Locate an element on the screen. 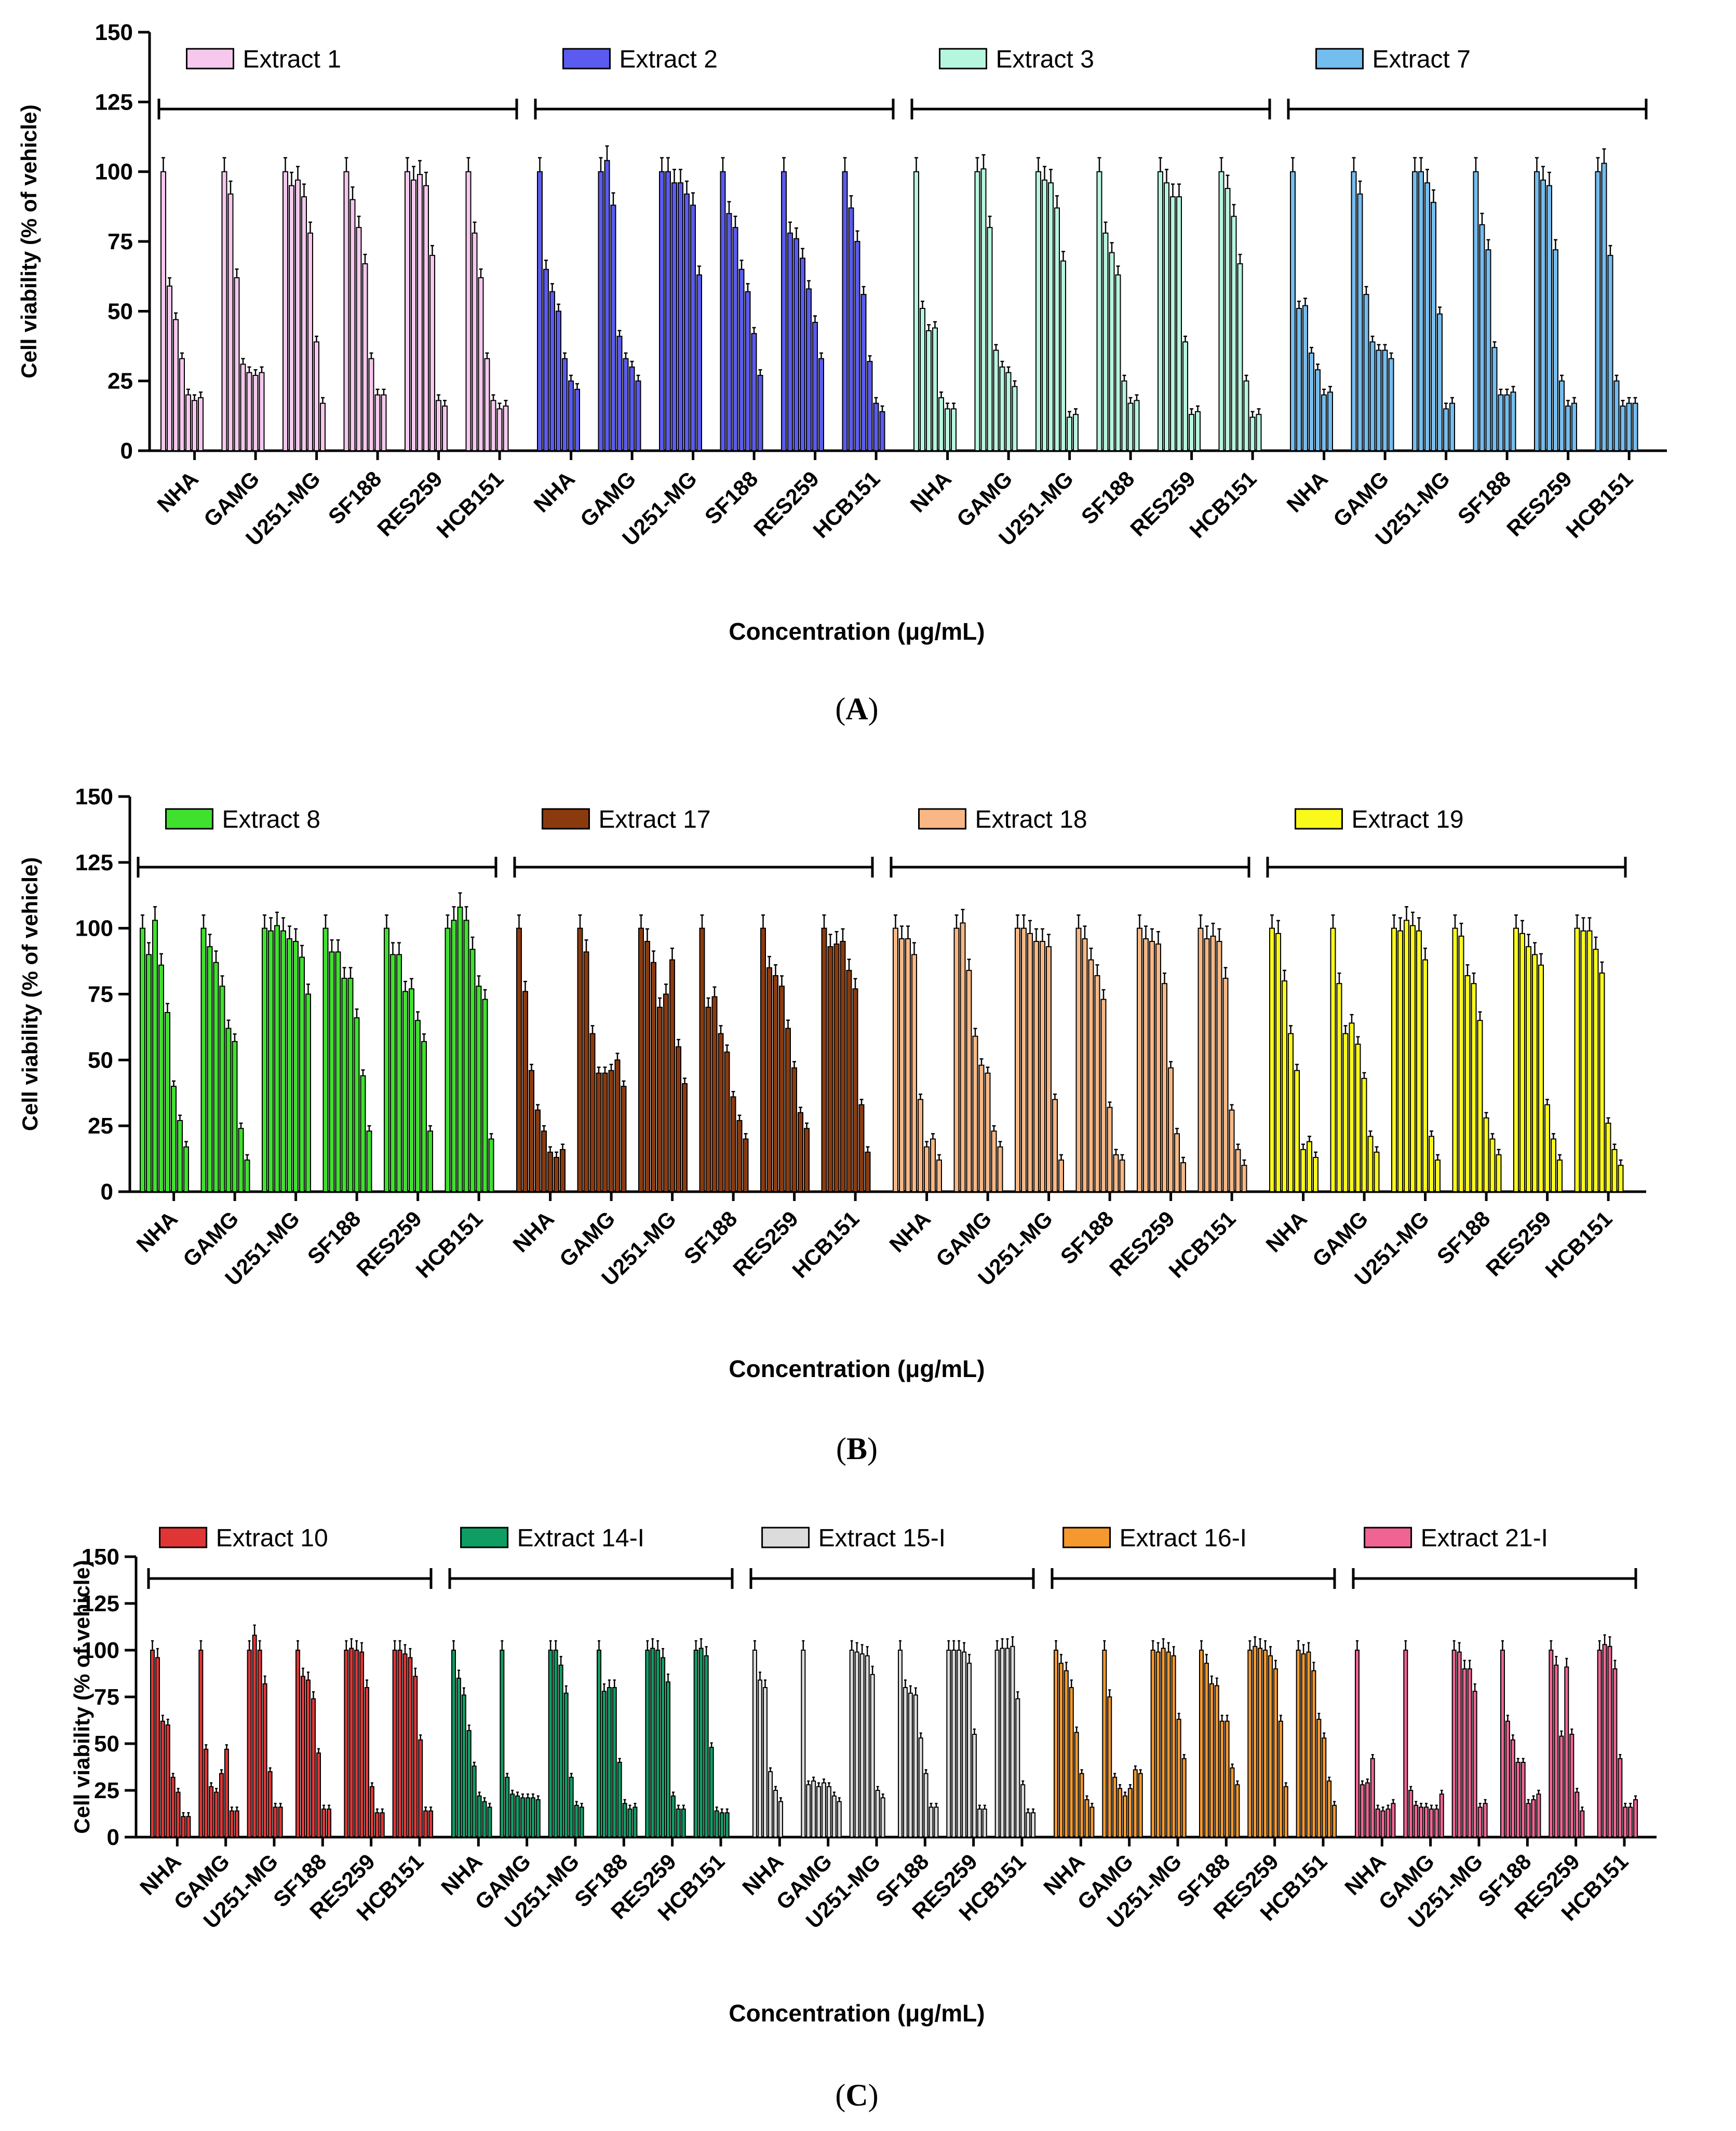 The height and width of the screenshot is (2131, 1736). panel-caption-letter: A is located at coordinates (856, 709).